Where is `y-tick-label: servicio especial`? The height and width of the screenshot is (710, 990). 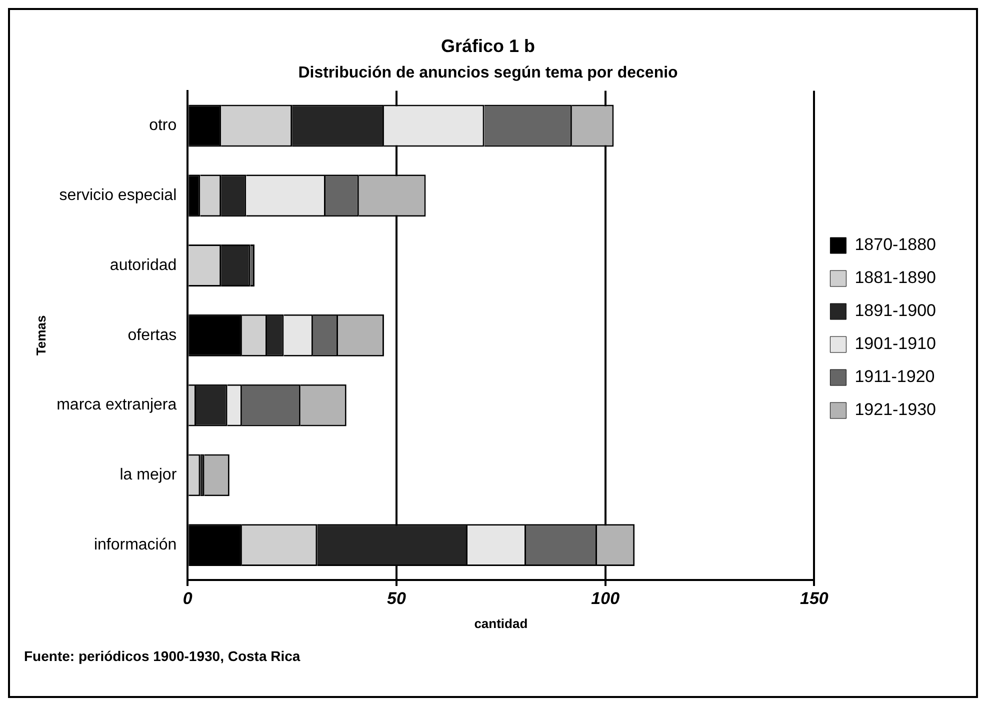 y-tick-label: servicio especial is located at coordinates (118, 195).